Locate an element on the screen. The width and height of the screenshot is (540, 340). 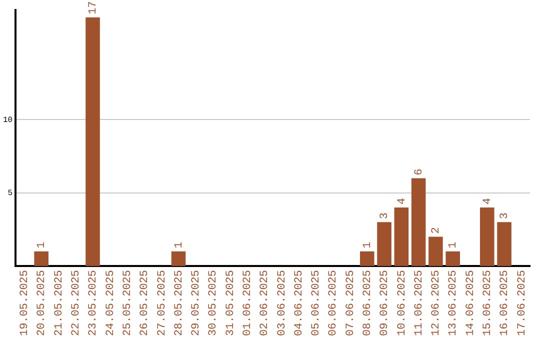
x-tick-label: 22.05.2025 is located at coordinates (76, 303).